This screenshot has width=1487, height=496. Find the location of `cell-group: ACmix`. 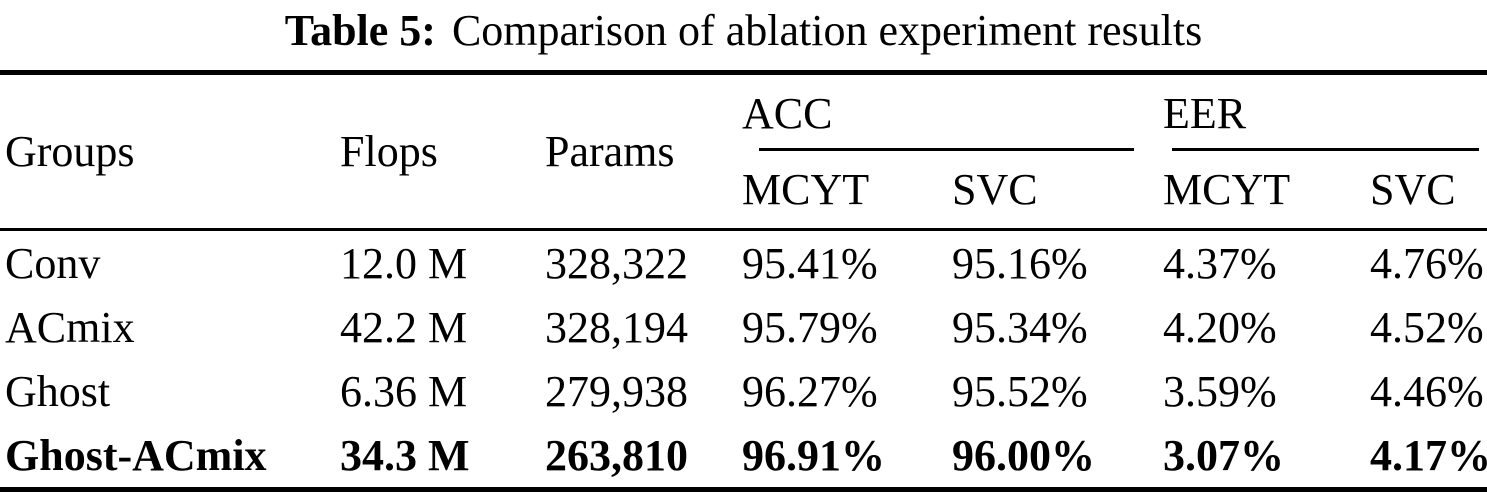

cell-group: ACmix is located at coordinates (70, 327).